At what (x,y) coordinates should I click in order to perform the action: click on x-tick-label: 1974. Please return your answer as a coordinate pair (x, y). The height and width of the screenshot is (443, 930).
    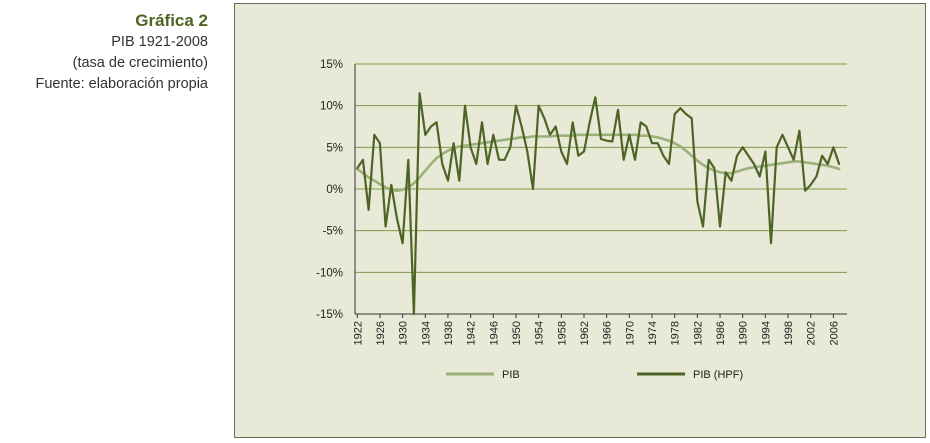
    Looking at the image, I should click on (653, 333).